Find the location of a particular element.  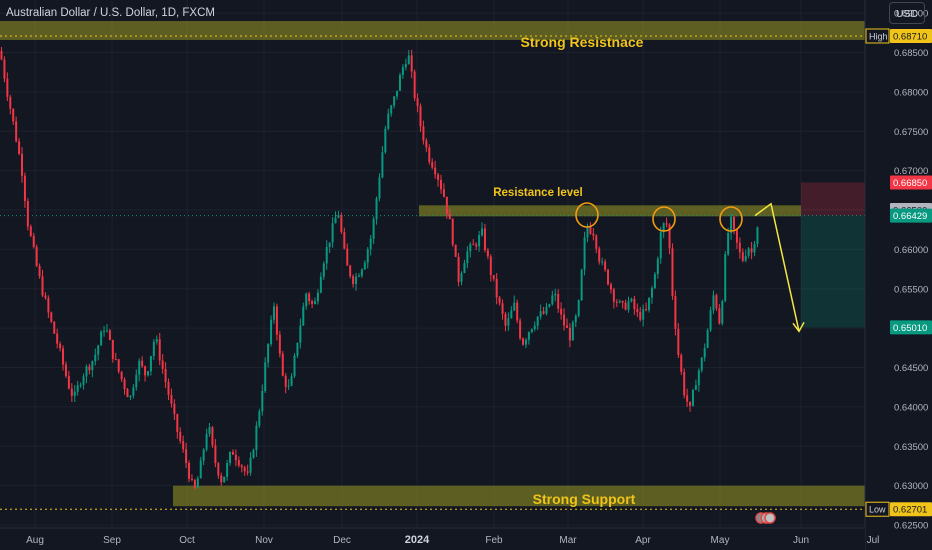

strong-resistance-label: Strong Resistnace is located at coordinates (582, 42).